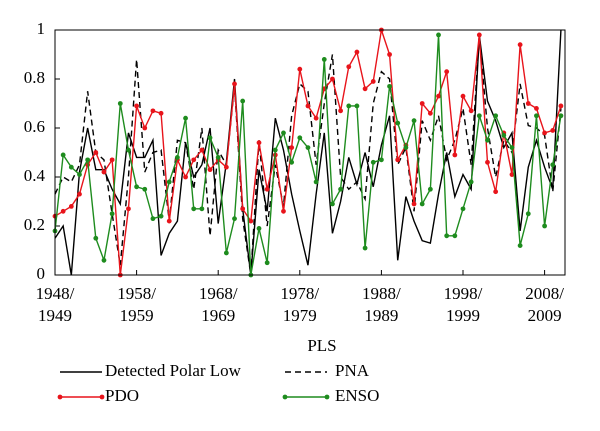 This screenshot has width=600, height=431. Describe the element at coordinates (381, 304) in the screenshot. I see `x-tick-label: 1988/1989` at that location.